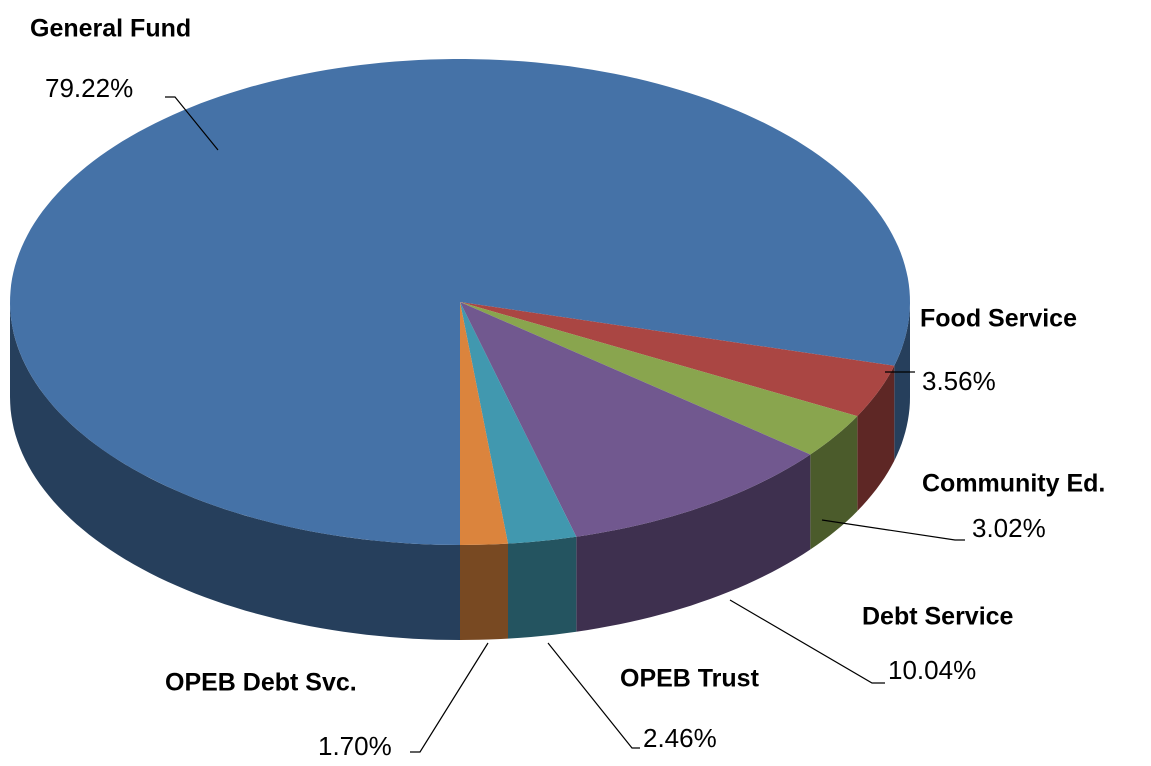  I want to click on value-label: 2.46%, so click(680, 738).